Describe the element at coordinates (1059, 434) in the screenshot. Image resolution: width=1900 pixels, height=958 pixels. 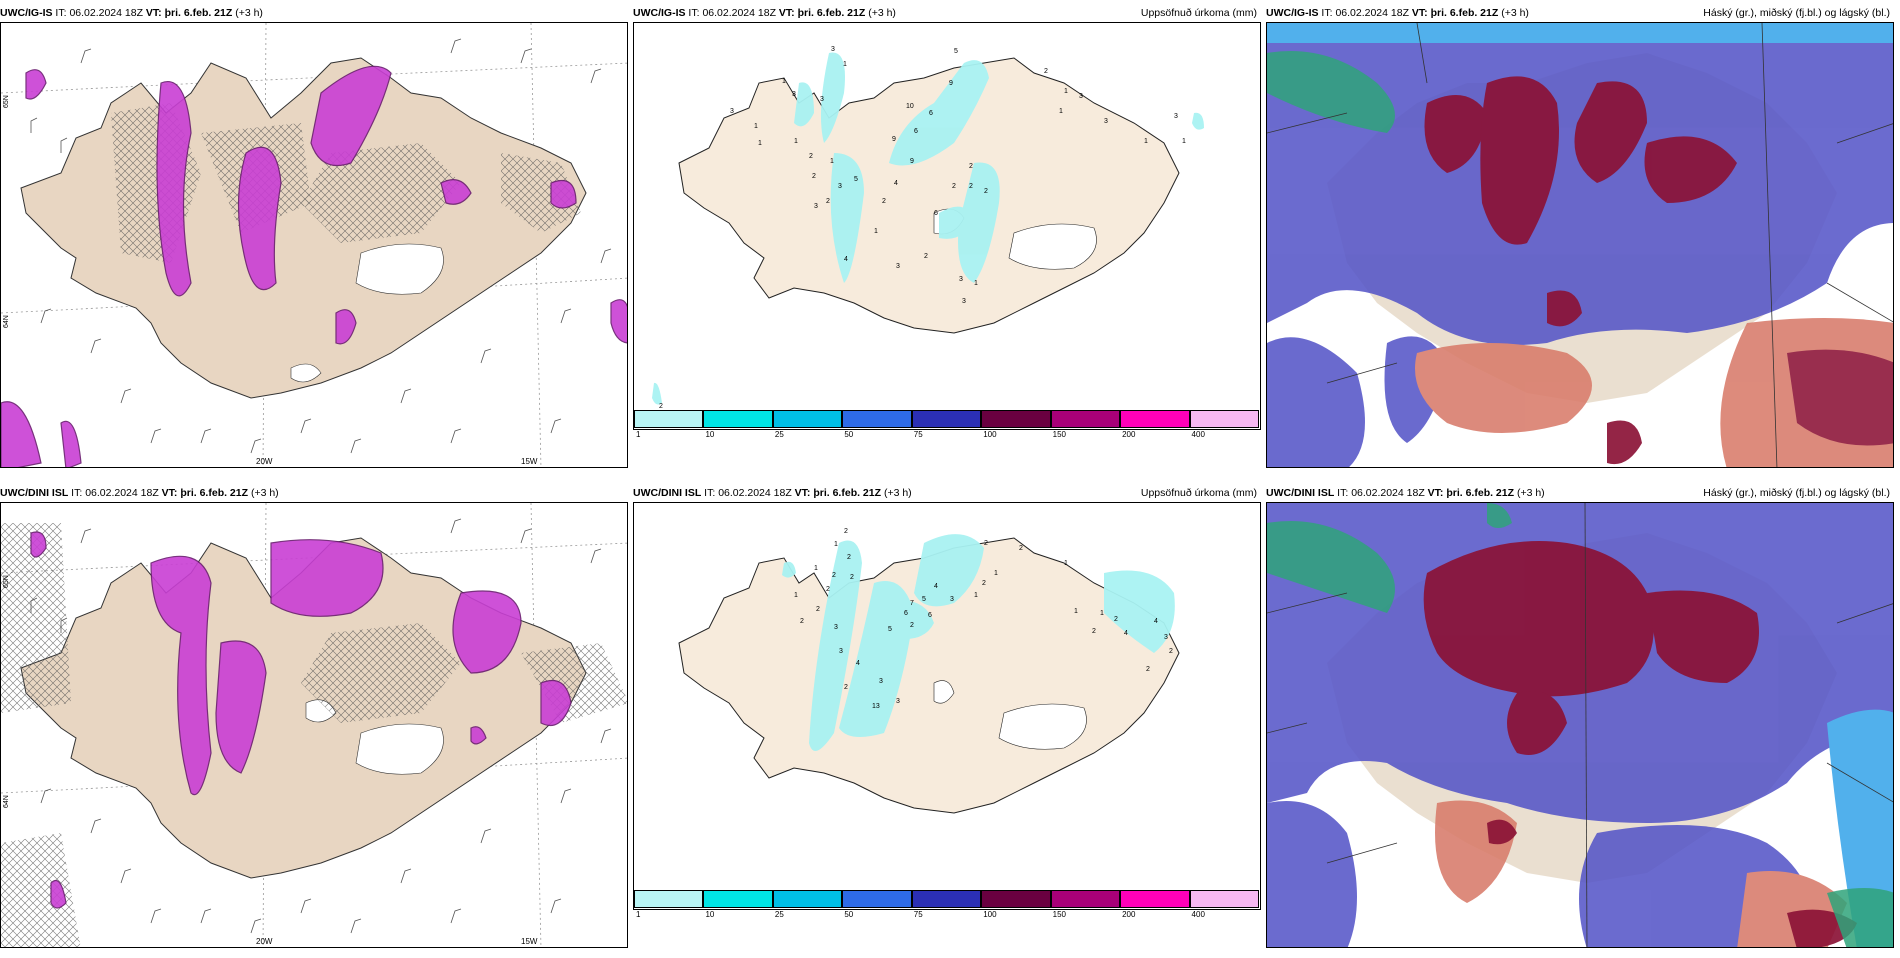
I see `colorbar-tick: 150` at that location.